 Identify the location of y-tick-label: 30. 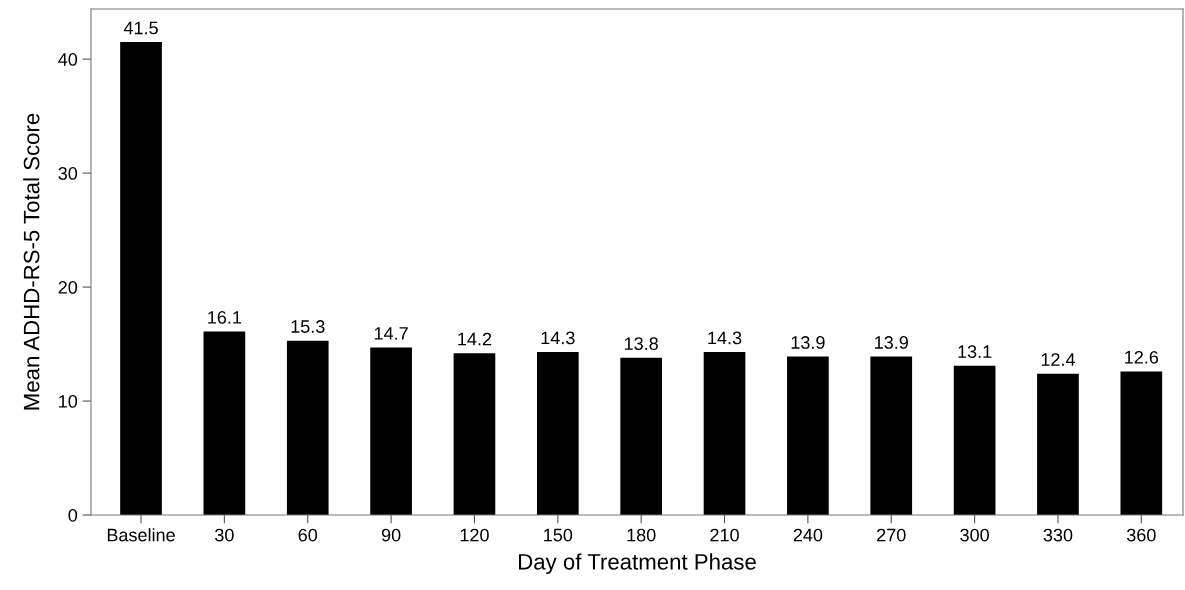
(68, 173).